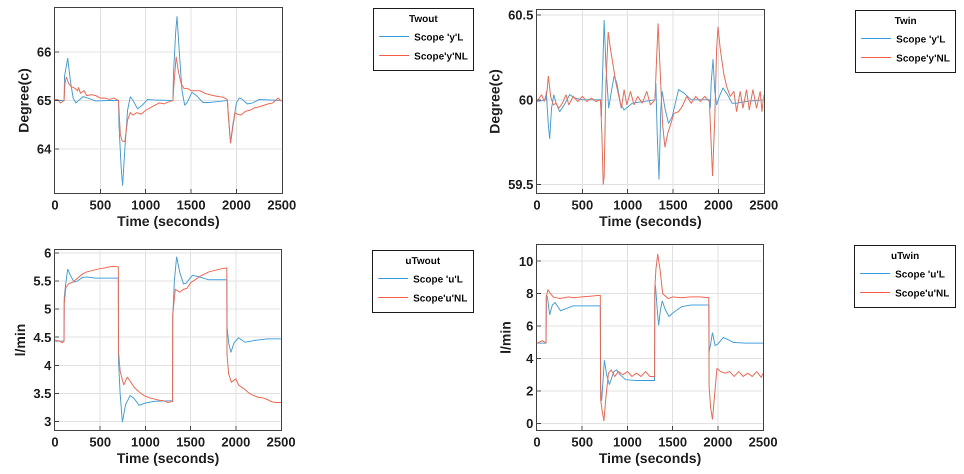 The width and height of the screenshot is (964, 474). Describe the element at coordinates (48, 309) in the screenshot. I see `y-tick-label: 5` at that location.